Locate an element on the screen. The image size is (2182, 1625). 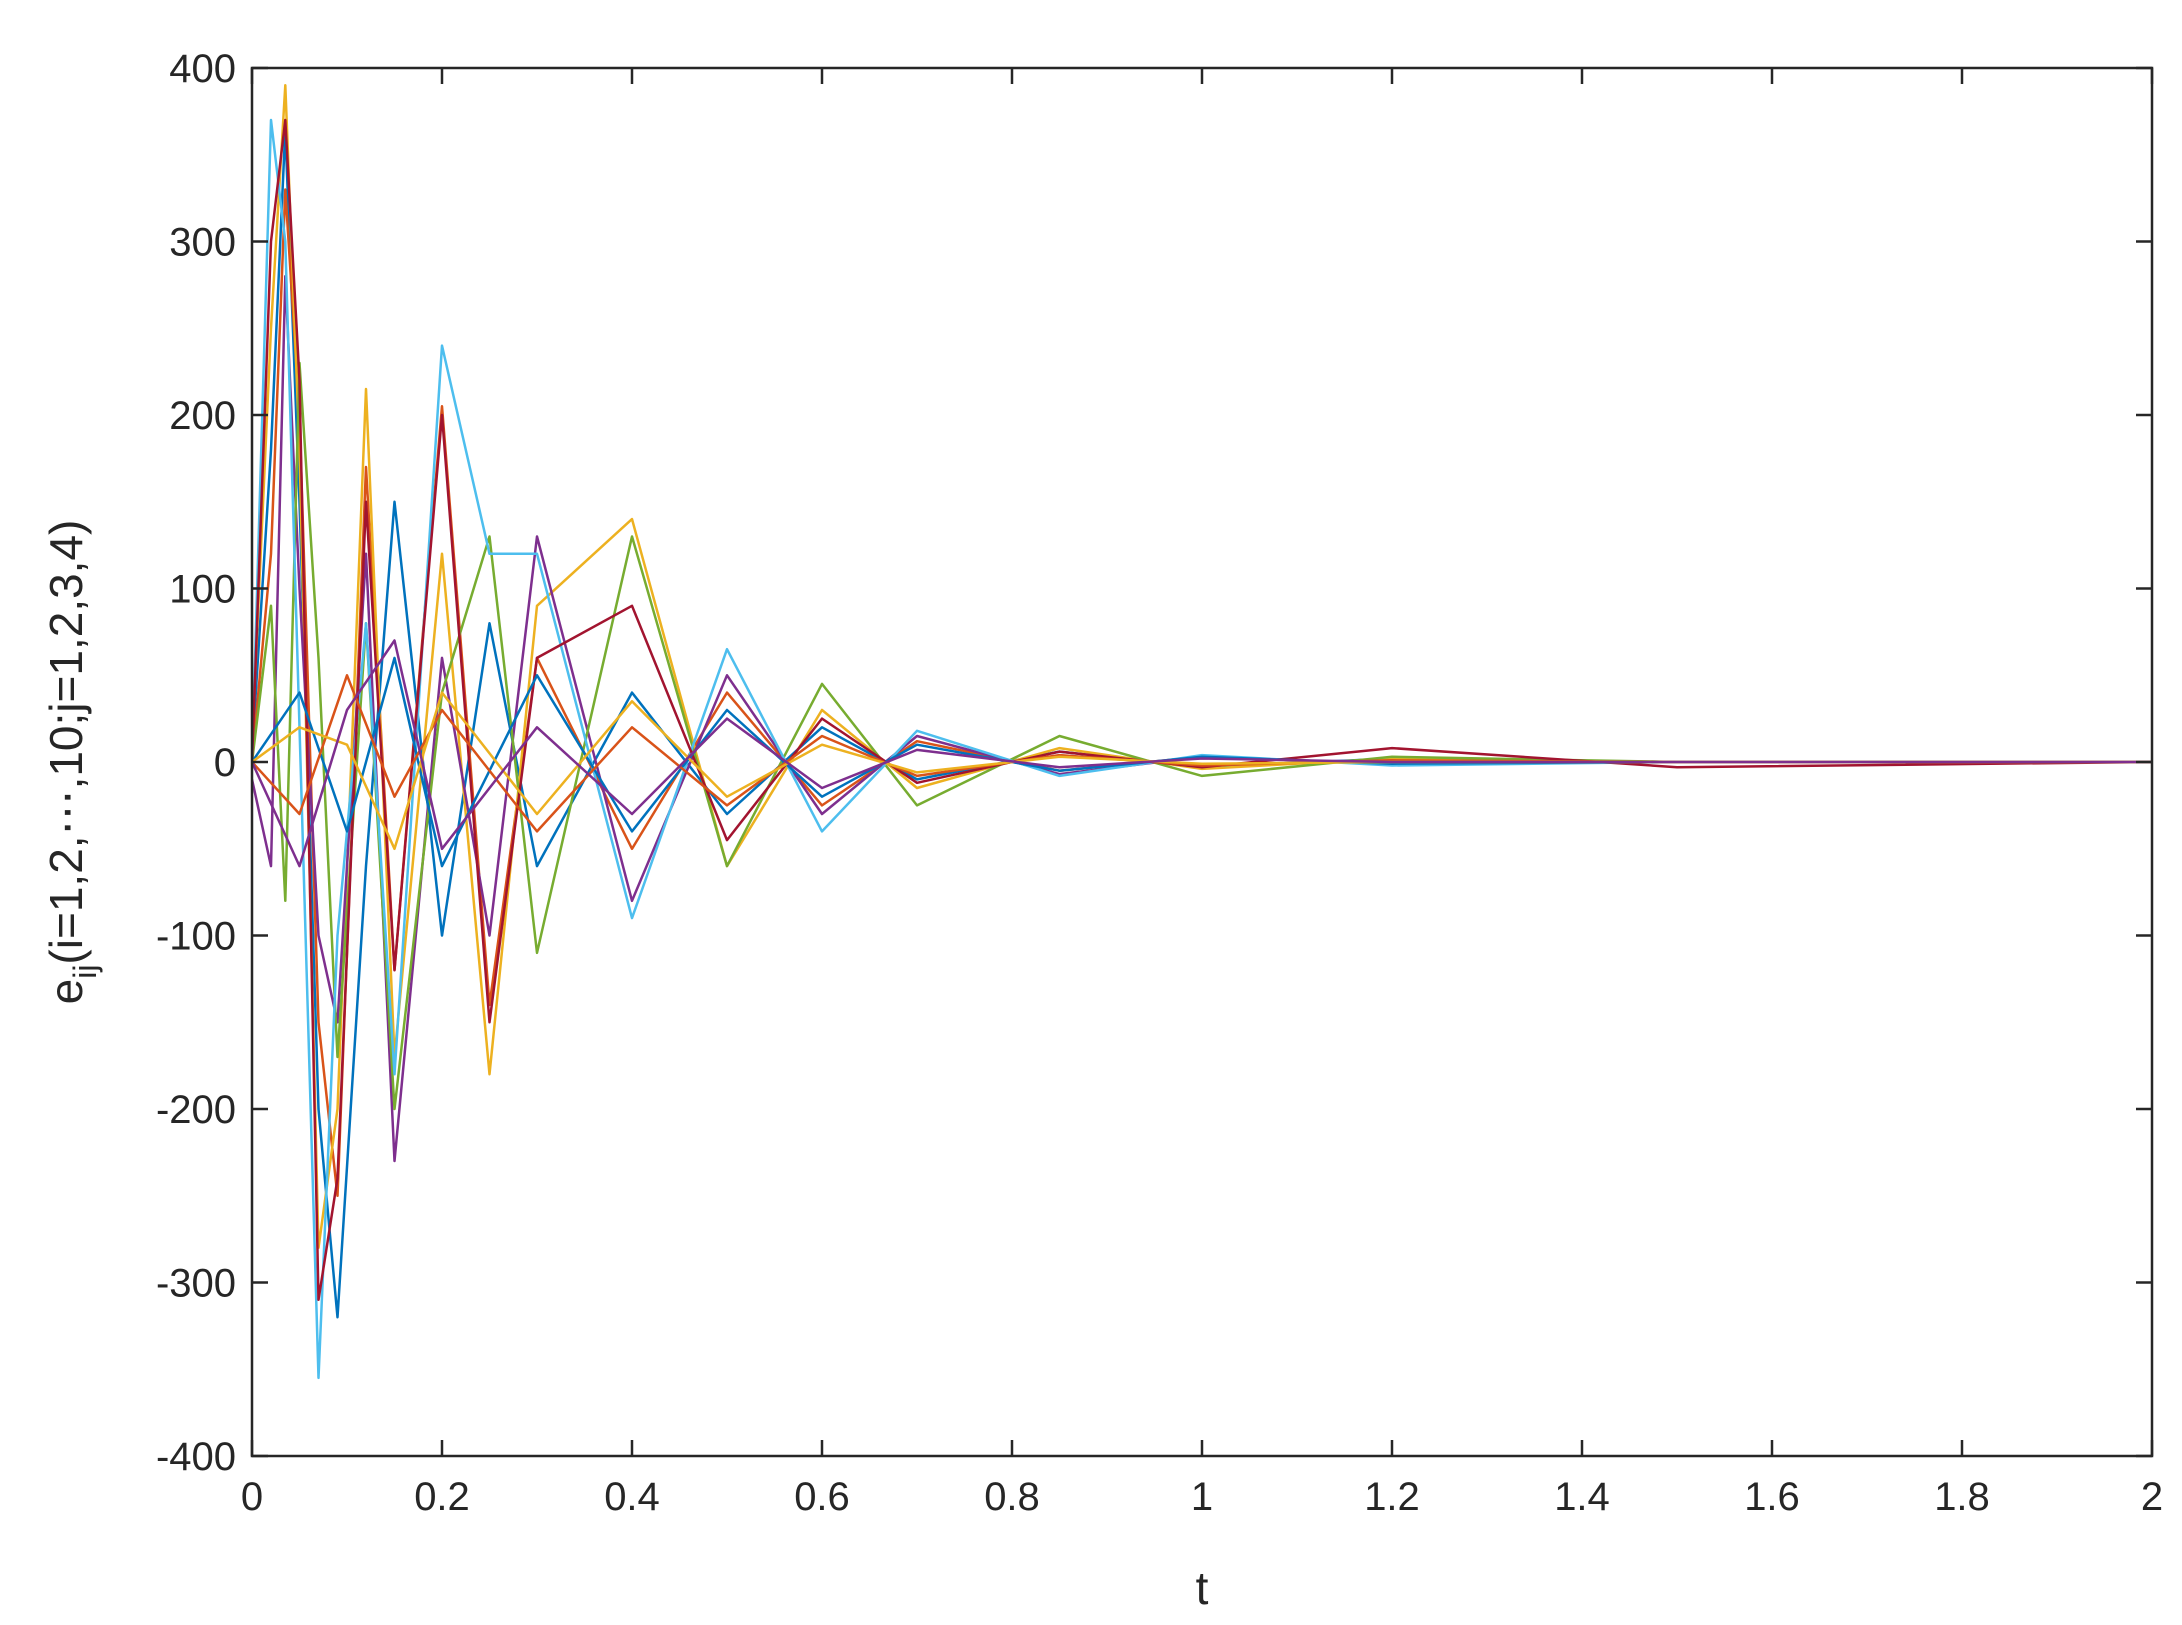
y-axis-label: eij(i=1,2,⋯,10;j=1,2,3,4) is located at coordinates (71, 762).